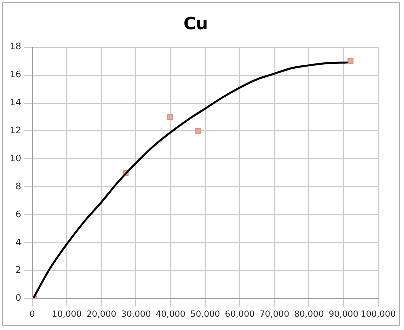 The width and height of the screenshot is (404, 330). What do you see at coordinates (19, 187) in the screenshot?
I see `y-tick-label: 8` at bounding box center [19, 187].